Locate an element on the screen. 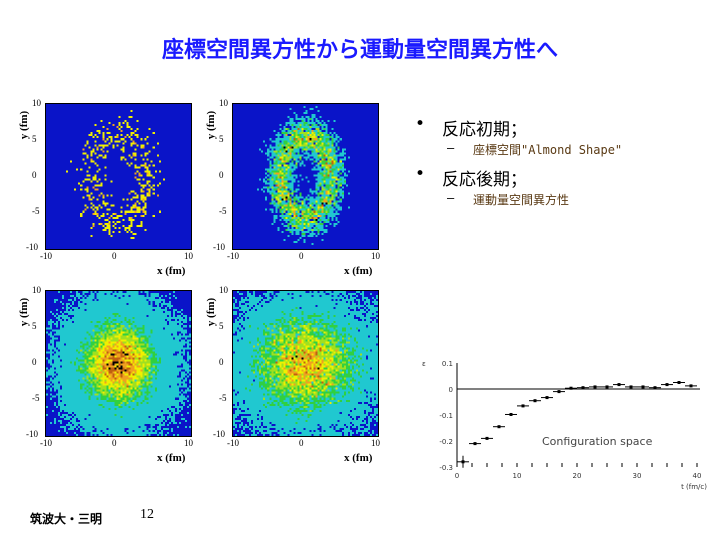 The width and height of the screenshot is (720, 540). y-axis-label: ε is located at coordinates (424, 364).